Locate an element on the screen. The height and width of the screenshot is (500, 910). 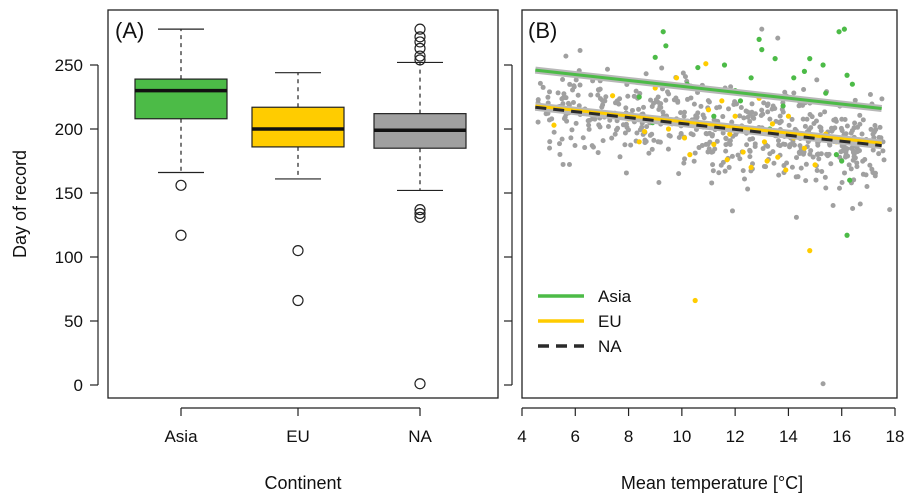
x-tick-label-asia: Asia is located at coordinates (181, 436).